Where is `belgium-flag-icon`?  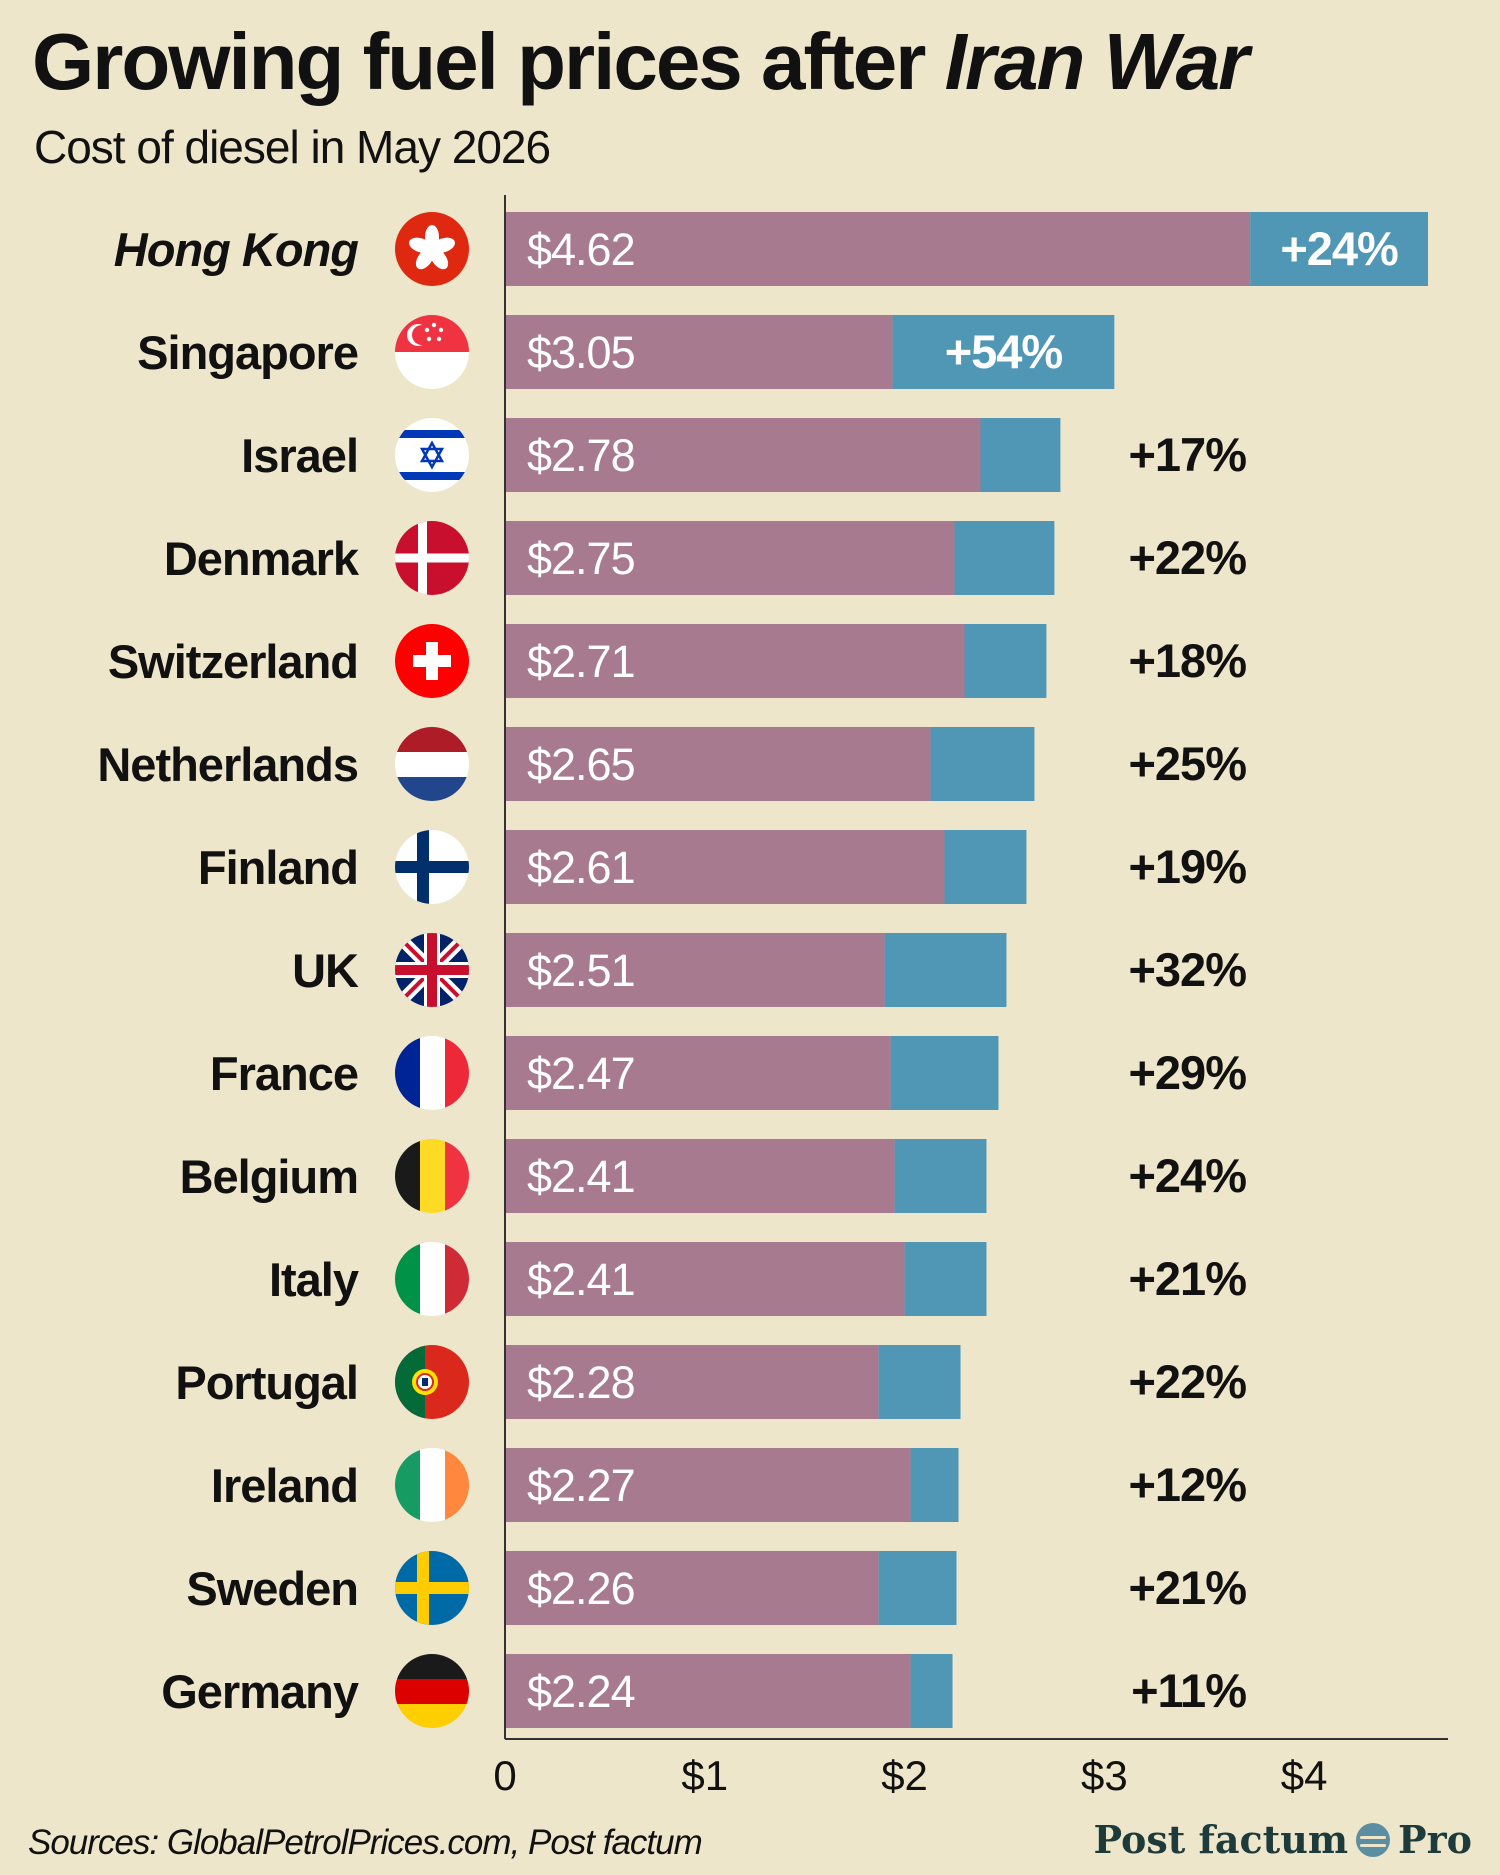
belgium-flag-icon is located at coordinates (432, 1176).